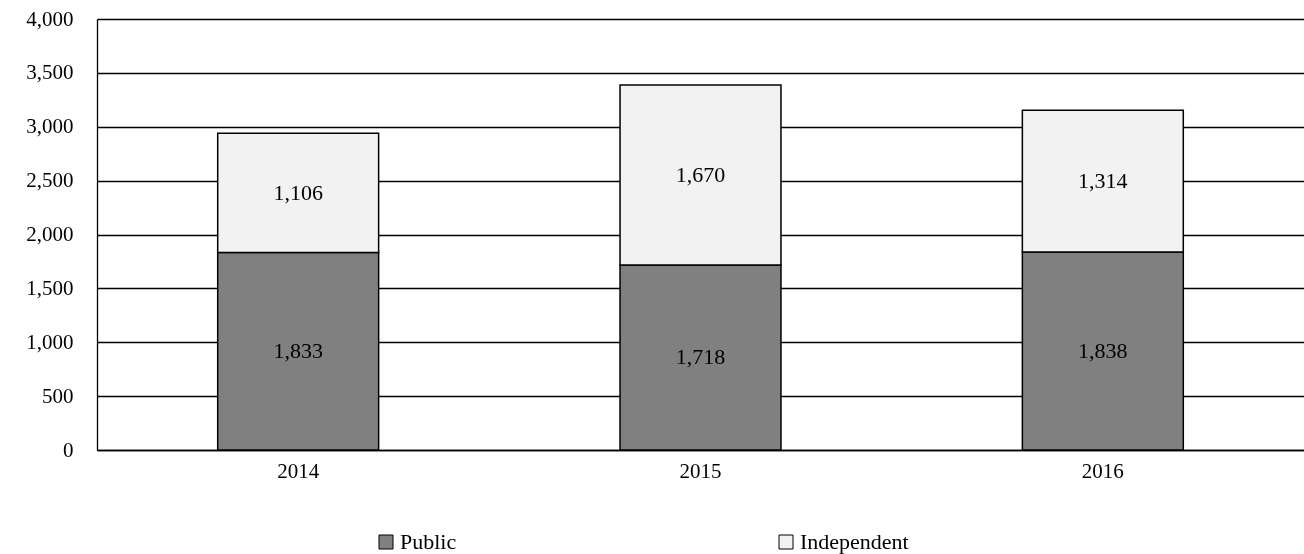 This screenshot has height=554, width=1304. Describe the element at coordinates (428, 541) in the screenshot. I see `legend-label: Public` at that location.